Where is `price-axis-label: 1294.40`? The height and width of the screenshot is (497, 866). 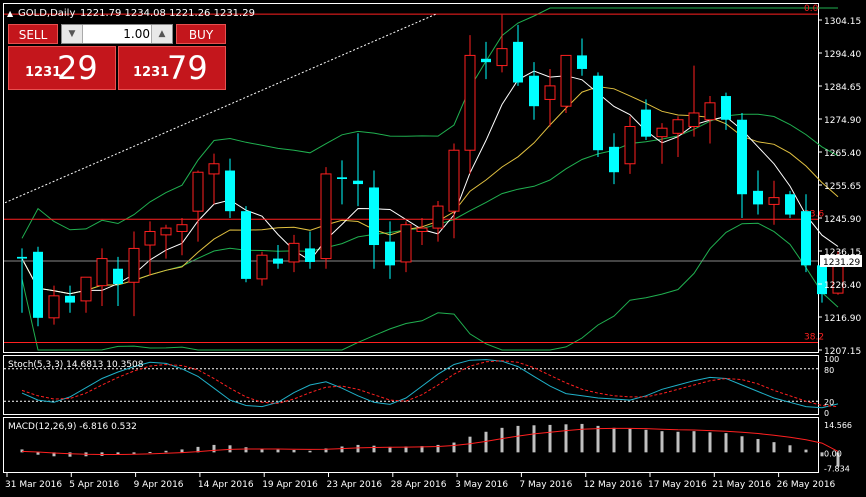 price-axis-label: 1294.40 is located at coordinates (842, 55).